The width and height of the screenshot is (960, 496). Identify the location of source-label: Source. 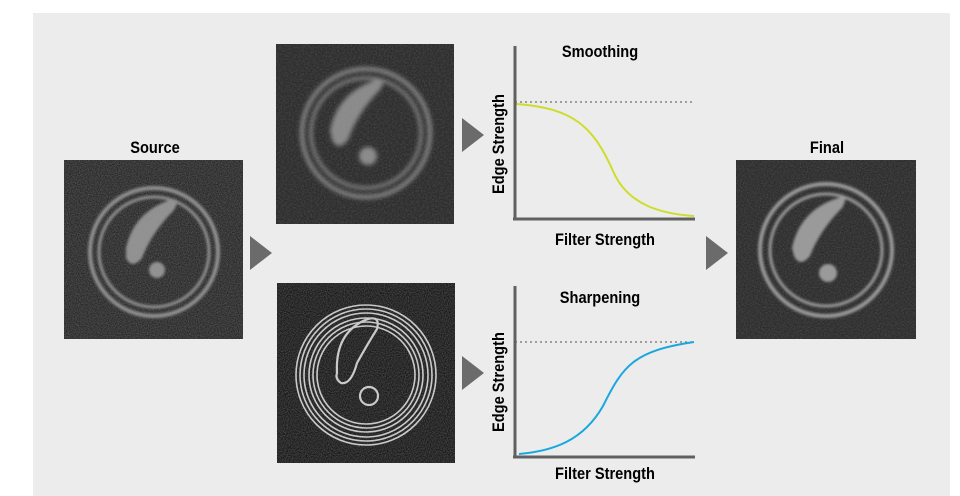
(155, 147).